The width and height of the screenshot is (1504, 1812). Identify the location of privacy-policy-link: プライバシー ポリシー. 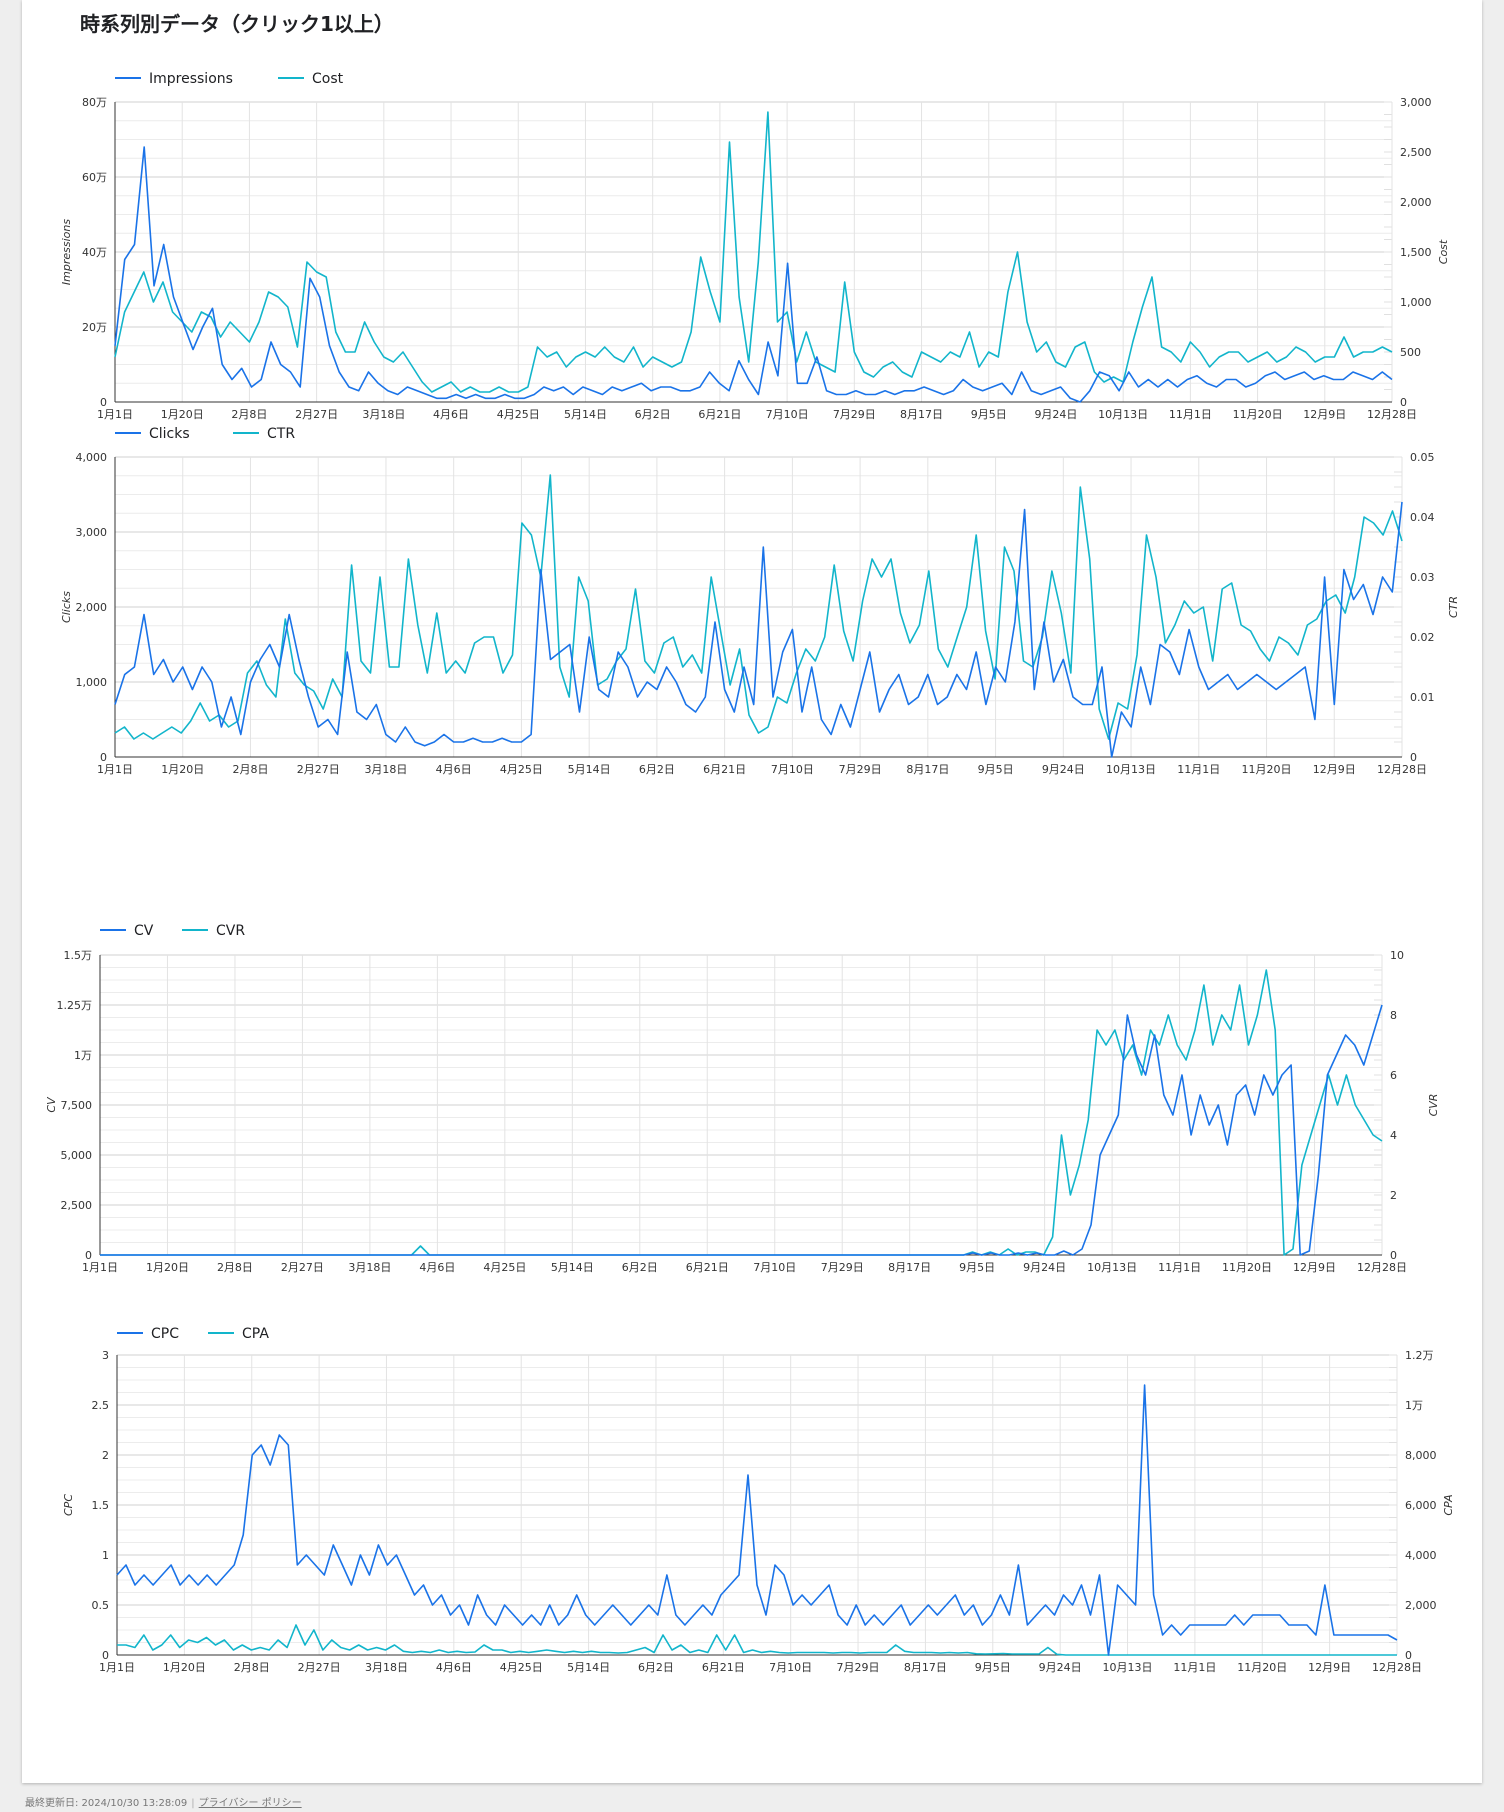
(250, 1803).